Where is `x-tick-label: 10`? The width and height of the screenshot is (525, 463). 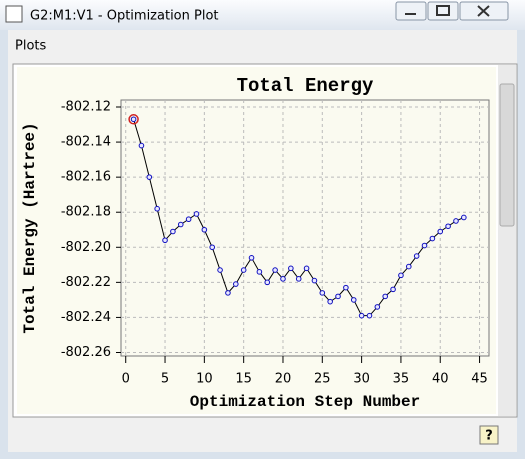 x-tick-label: 10 is located at coordinates (204, 379).